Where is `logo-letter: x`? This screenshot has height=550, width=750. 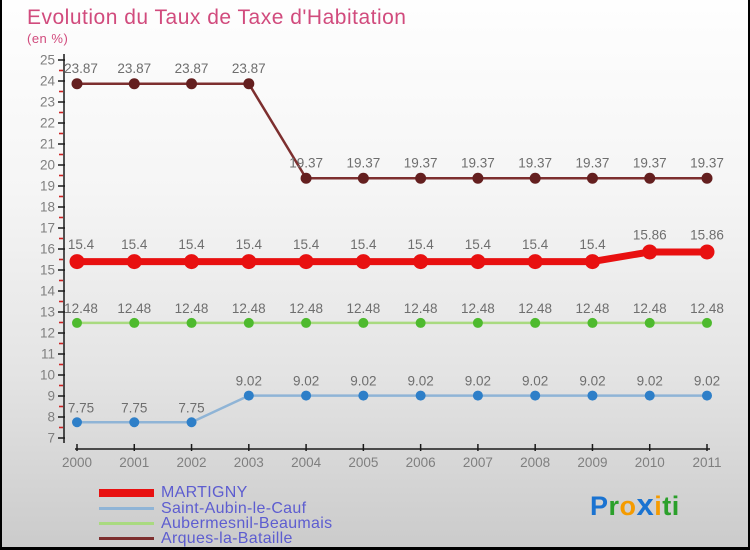 logo-letter: x is located at coordinates (645, 504).